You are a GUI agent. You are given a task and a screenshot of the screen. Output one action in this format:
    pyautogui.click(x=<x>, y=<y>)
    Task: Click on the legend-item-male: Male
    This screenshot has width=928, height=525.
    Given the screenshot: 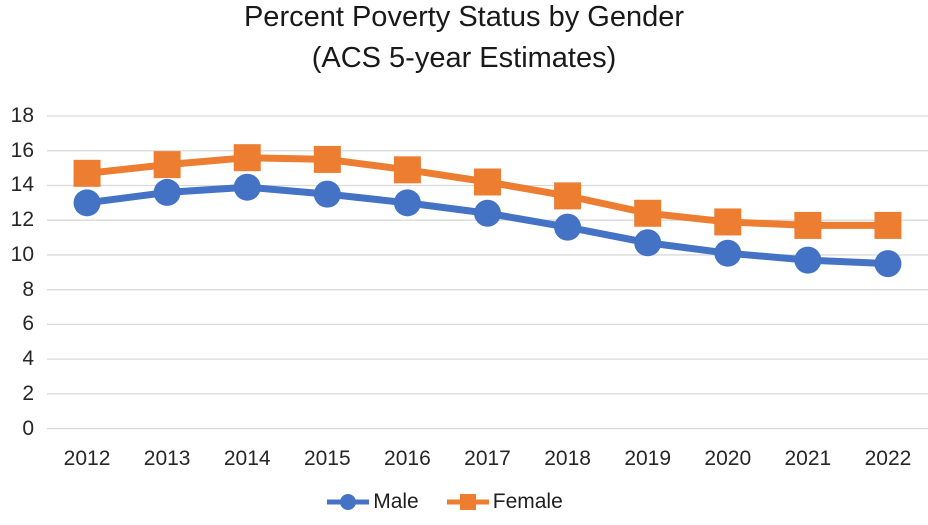 What is the action you would take?
    pyautogui.click(x=372, y=502)
    